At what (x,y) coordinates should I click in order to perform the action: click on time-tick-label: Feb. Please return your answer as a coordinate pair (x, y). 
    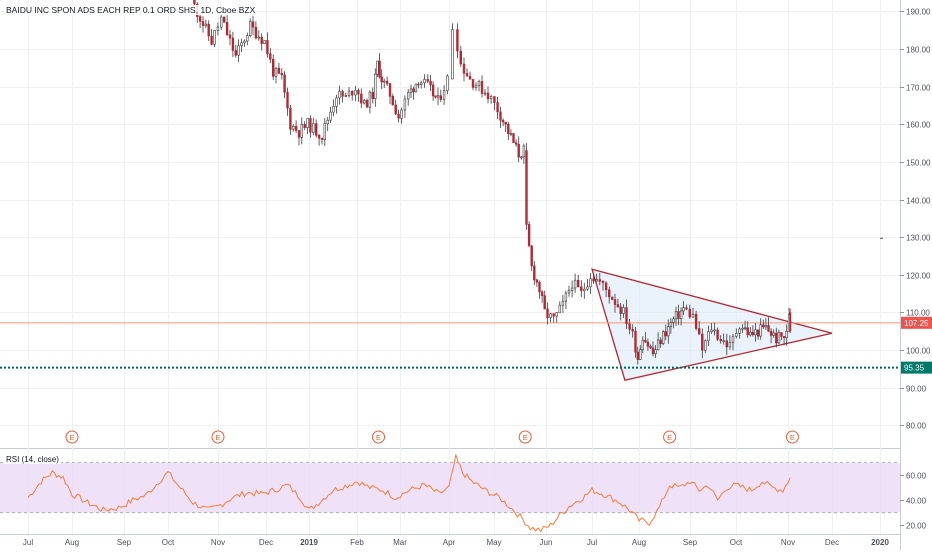
    Looking at the image, I should click on (357, 542).